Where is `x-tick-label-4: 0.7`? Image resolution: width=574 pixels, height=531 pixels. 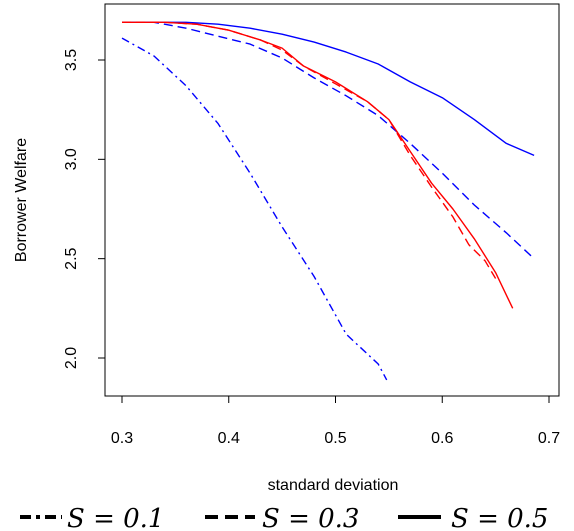 x-tick-label-4: 0.7 is located at coordinates (549, 438).